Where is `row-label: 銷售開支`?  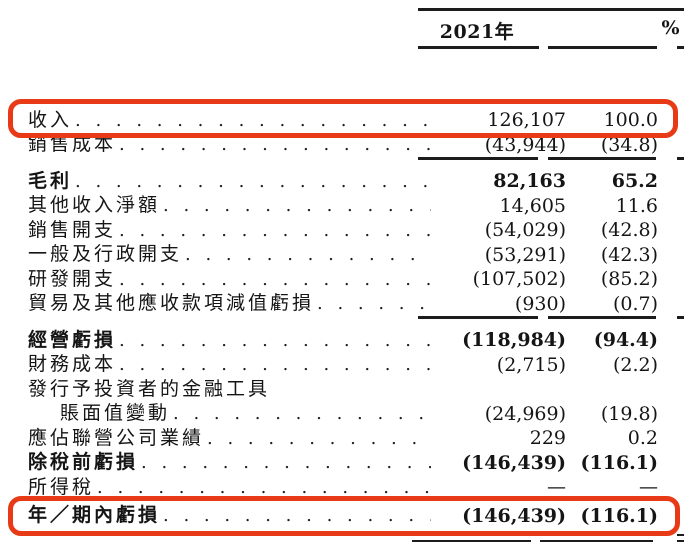
row-label: 銷售開支 is located at coordinates (72, 229).